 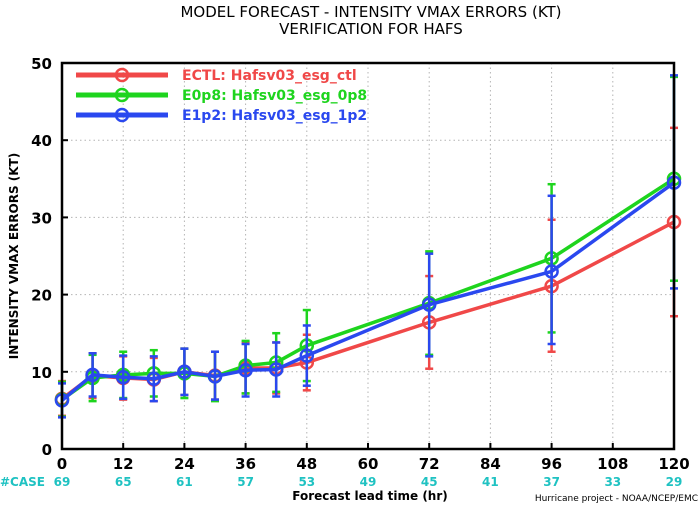 What do you see at coordinates (41, 141) in the screenshot?
I see `y-tick-label: 40` at bounding box center [41, 141].